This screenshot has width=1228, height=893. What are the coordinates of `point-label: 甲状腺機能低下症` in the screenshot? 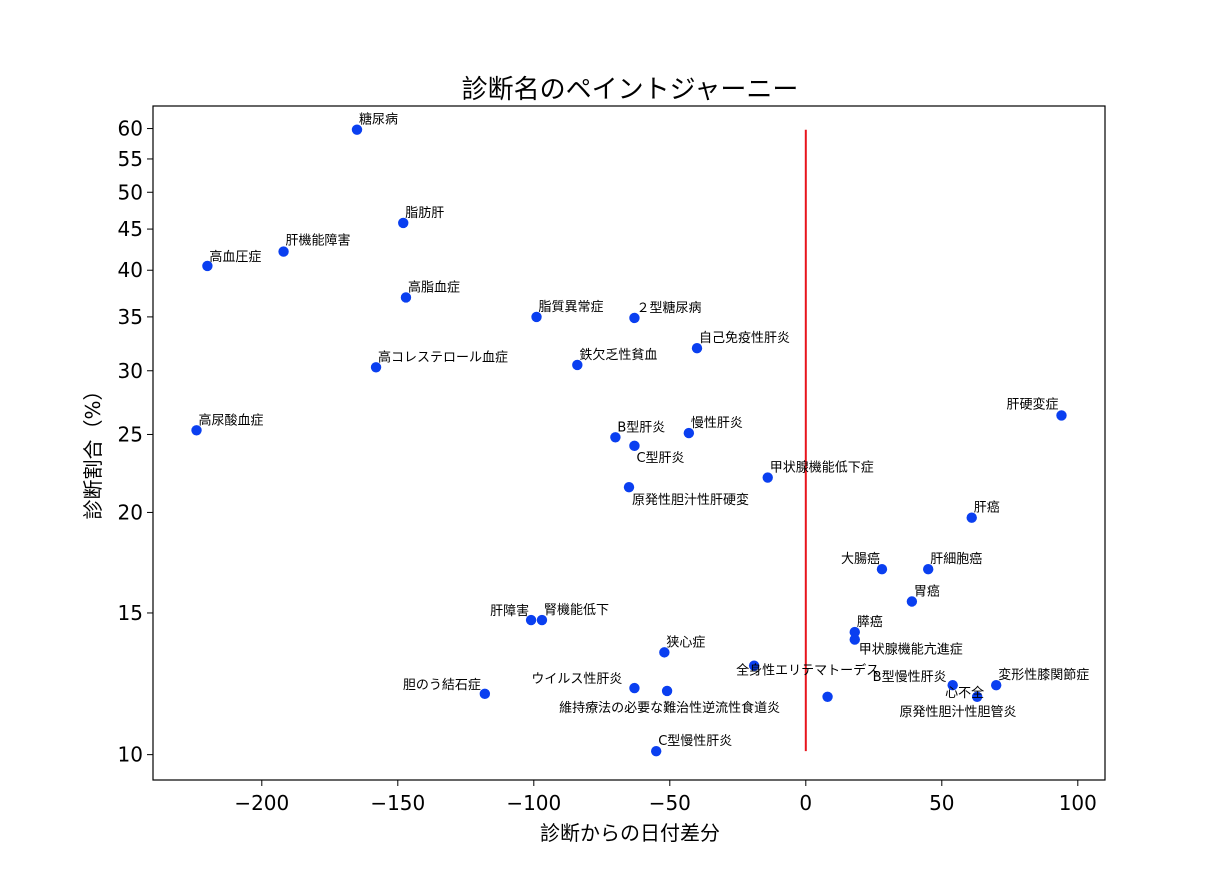 It's located at (822, 468).